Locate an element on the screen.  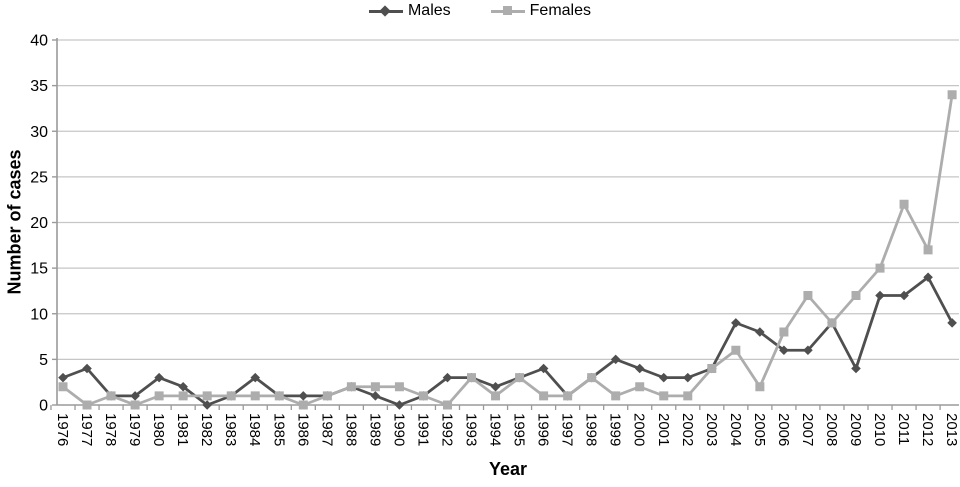
y-axis-title: Number of cases is located at coordinates (14, 222).